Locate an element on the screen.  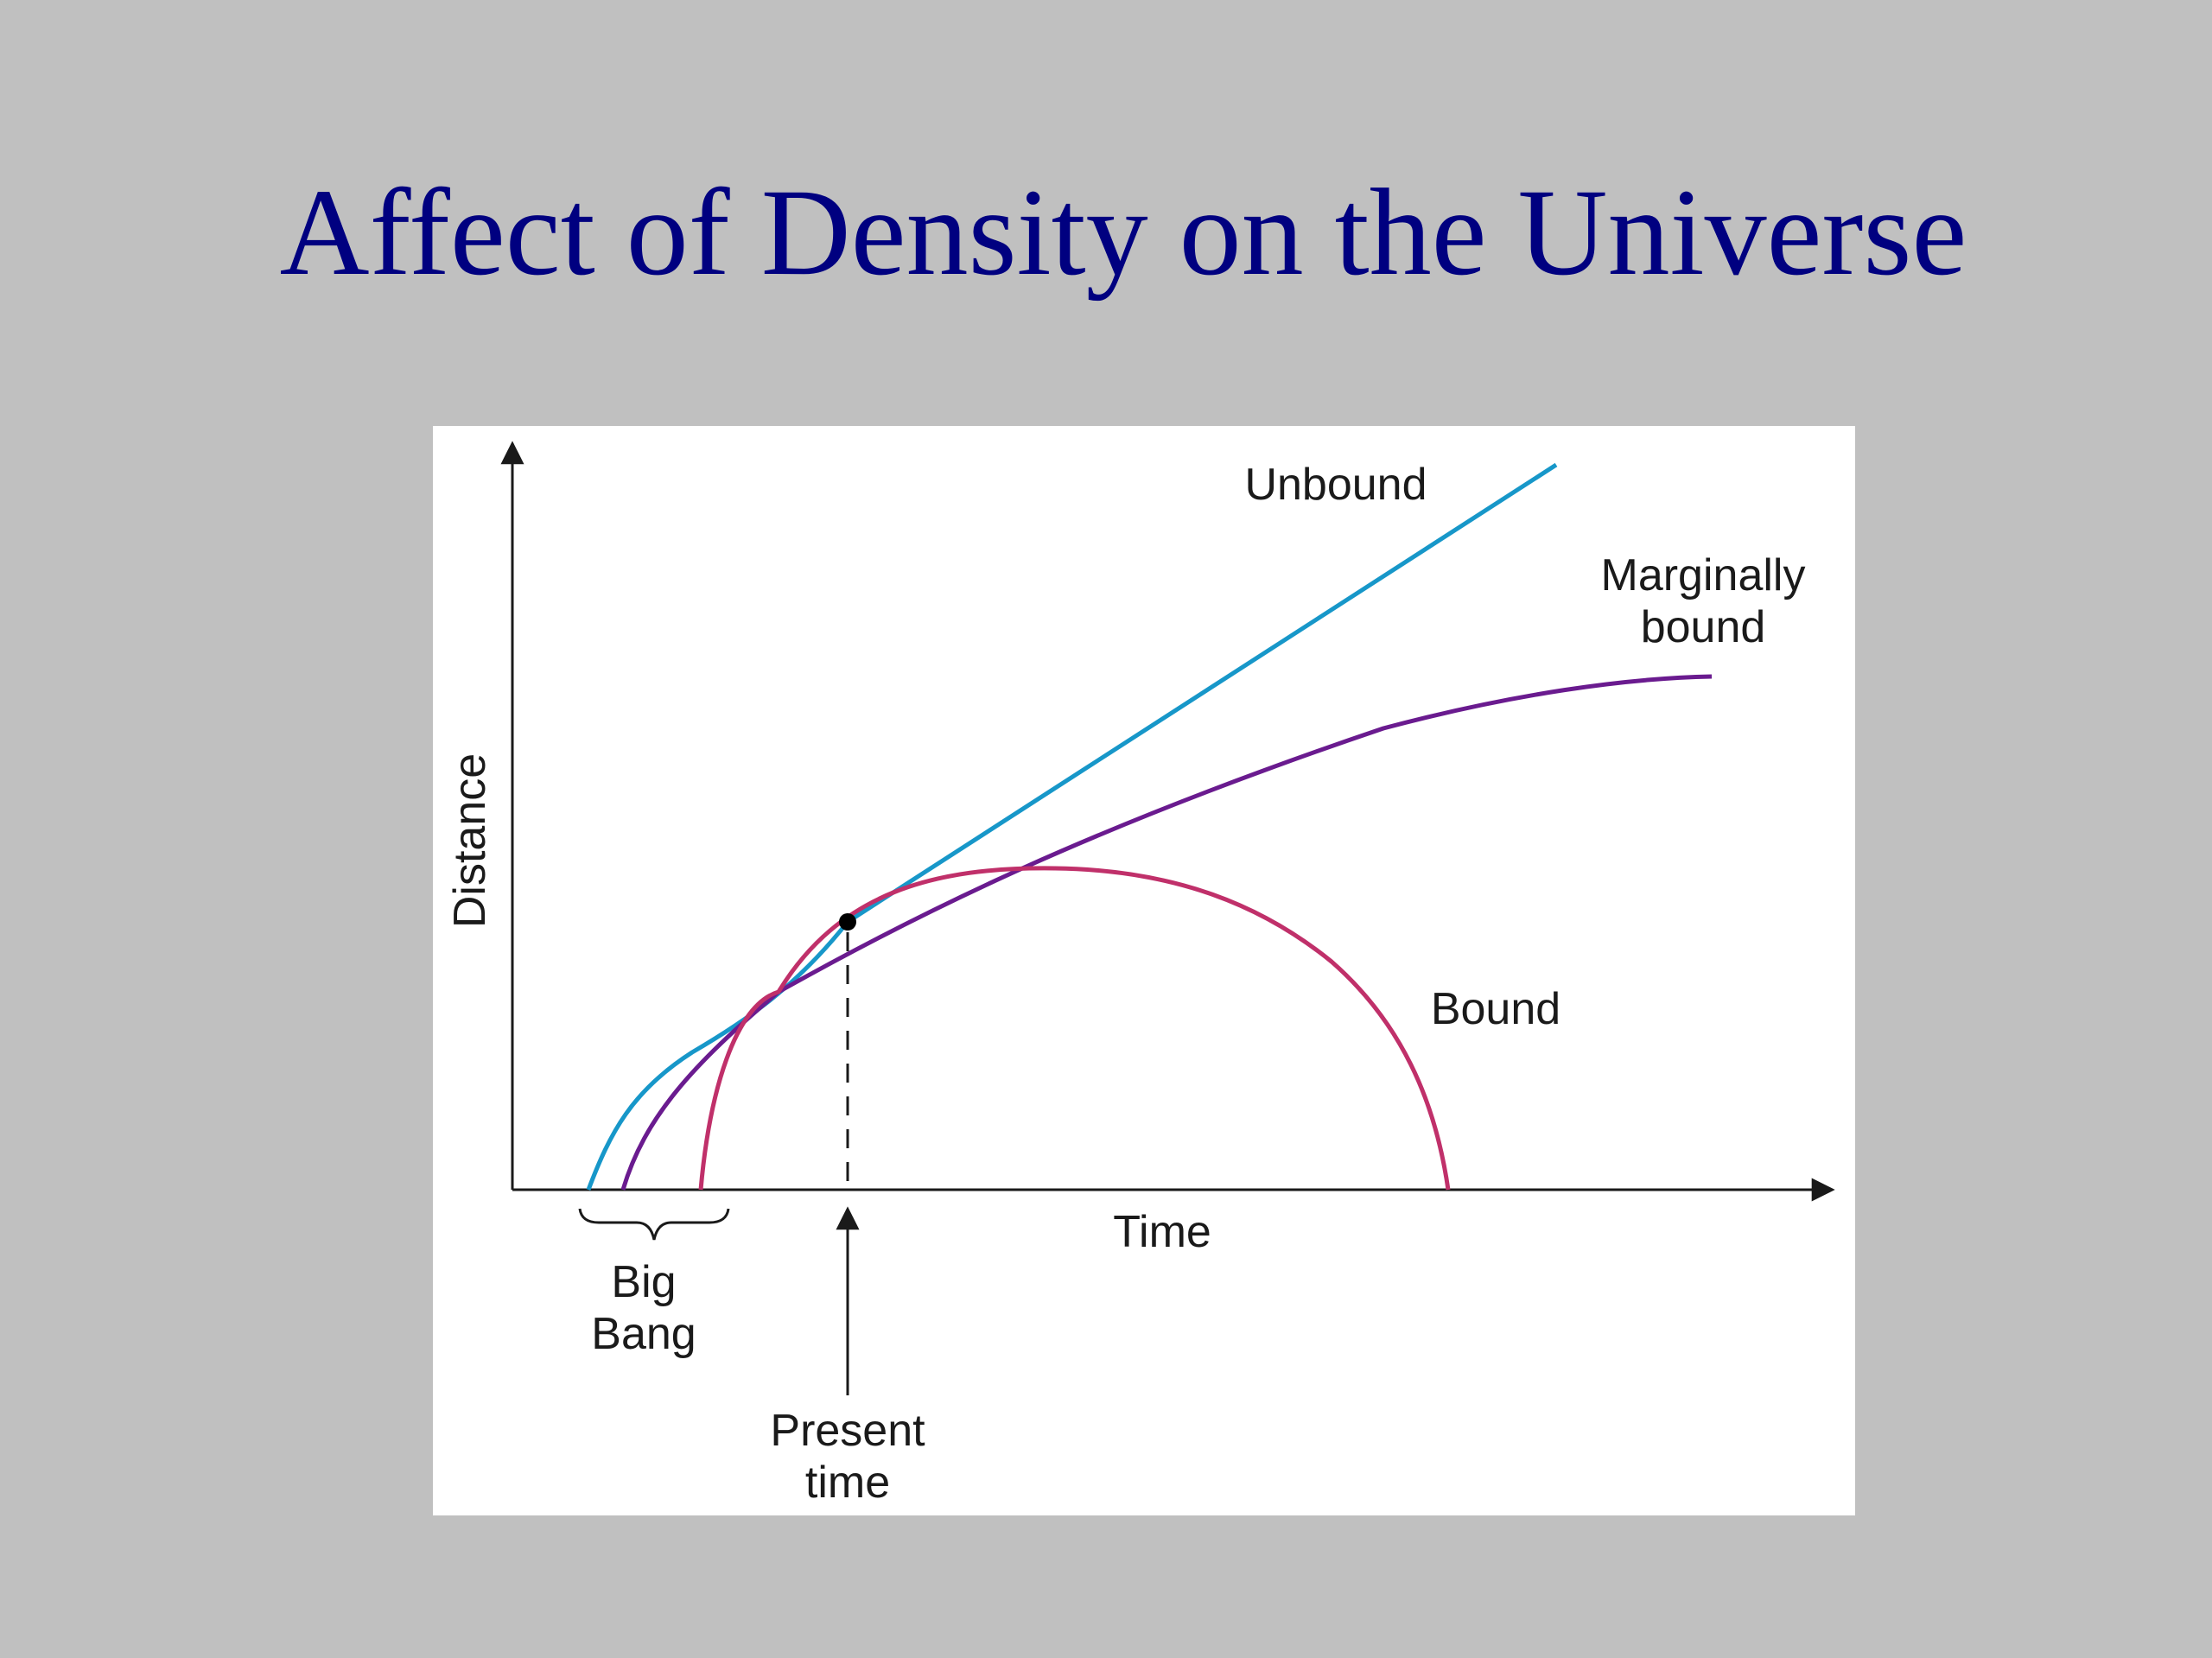
big-bang-brace is located at coordinates (654, 1224).